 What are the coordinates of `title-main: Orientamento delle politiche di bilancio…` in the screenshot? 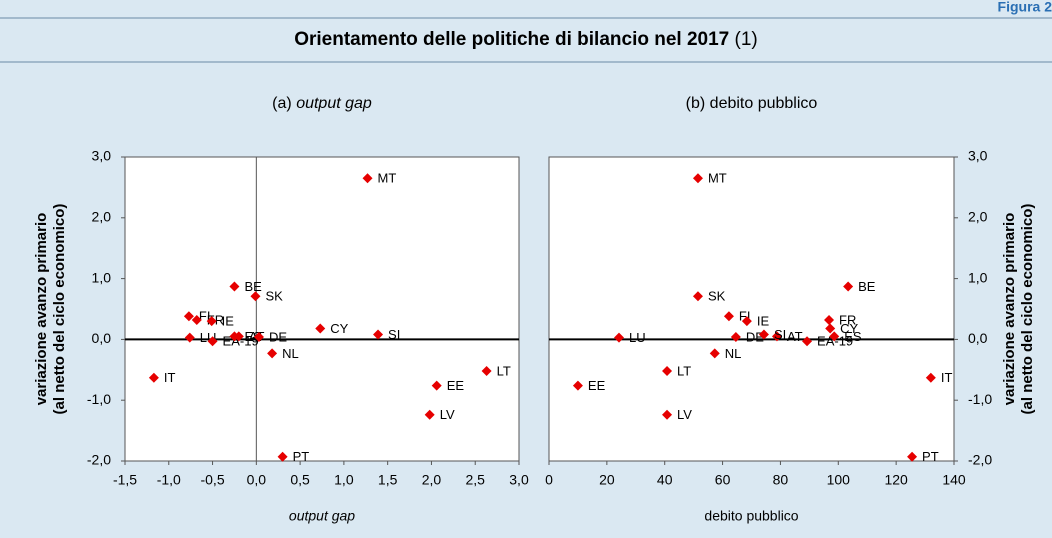 It's located at (511, 39).